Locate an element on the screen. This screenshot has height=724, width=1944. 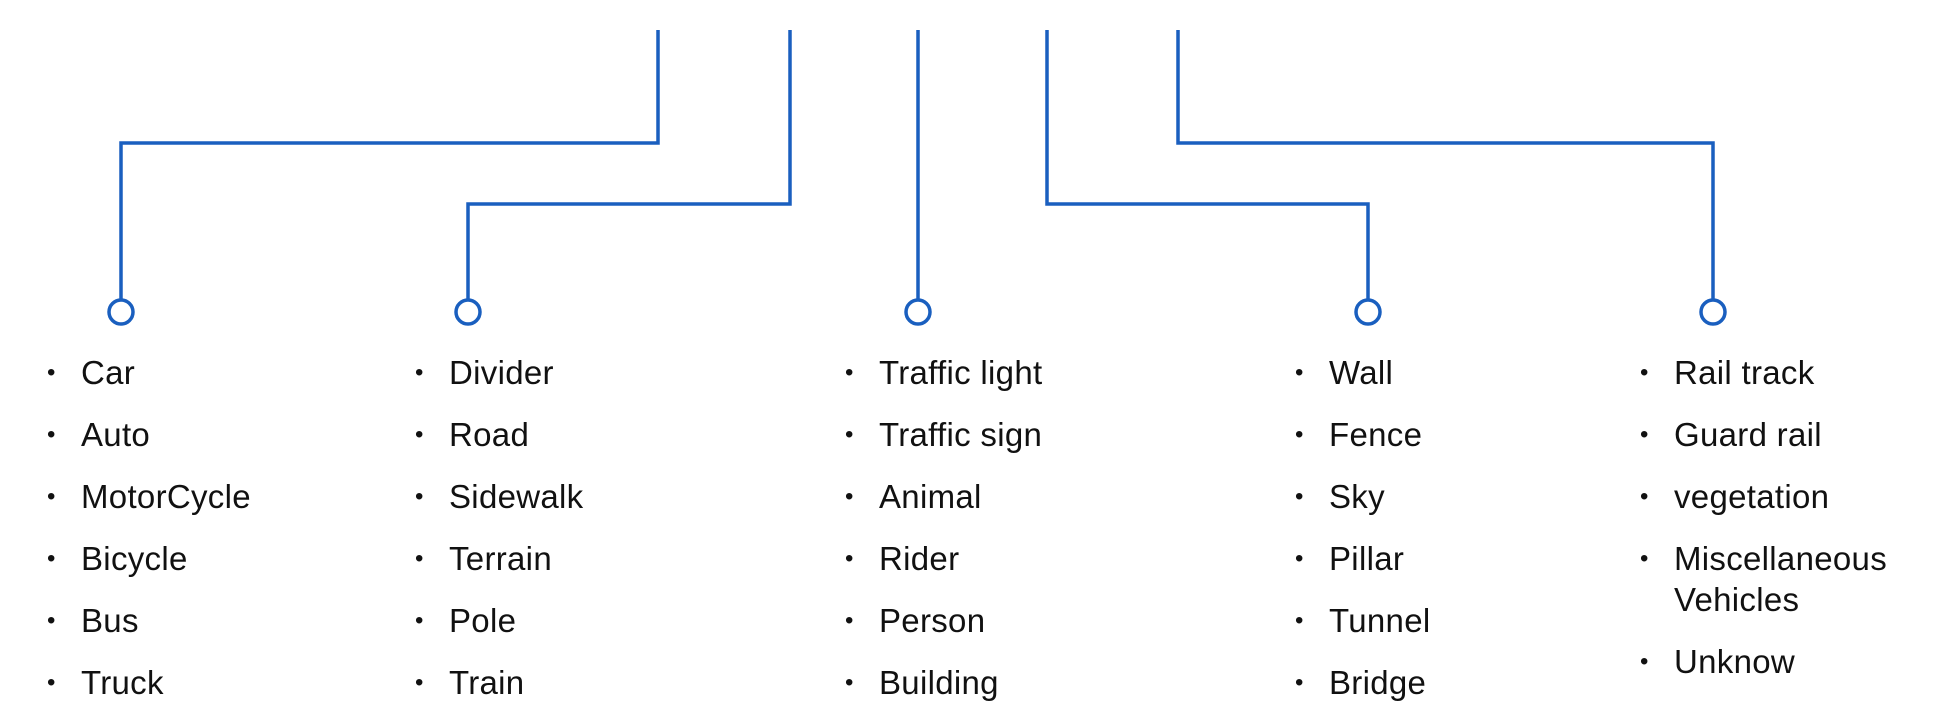
list-item-label: Traffic sign is located at coordinates (961, 434).